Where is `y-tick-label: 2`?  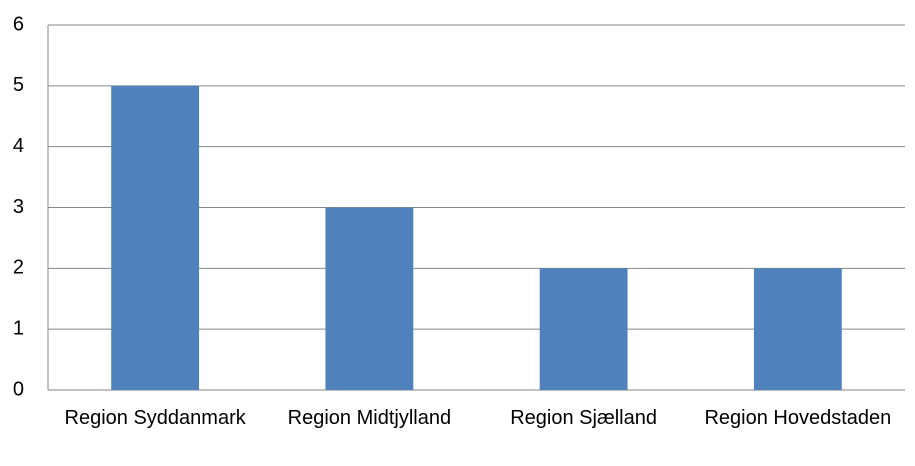 y-tick-label: 2 is located at coordinates (18, 268).